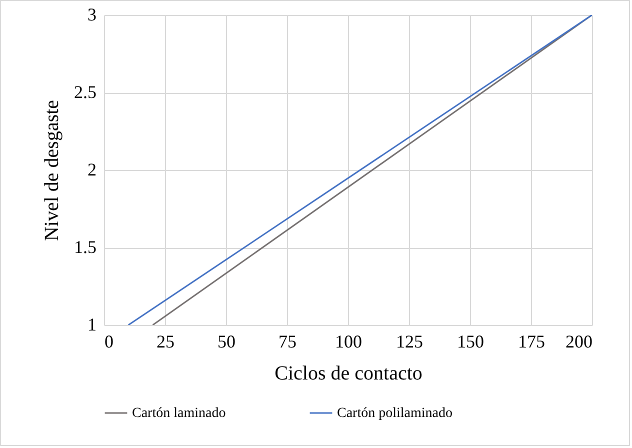  What do you see at coordinates (92, 324) in the screenshot?
I see `y-tick-label: 1` at bounding box center [92, 324].